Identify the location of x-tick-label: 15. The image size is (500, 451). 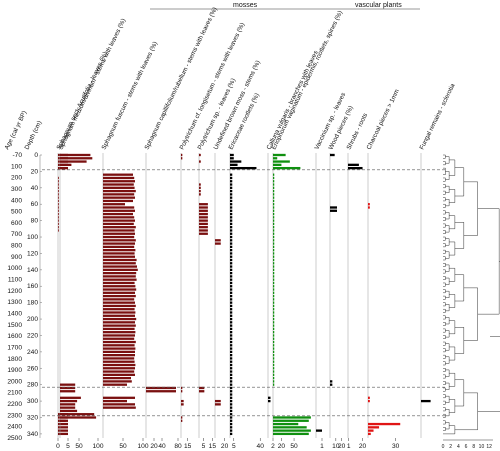
(213, 446).